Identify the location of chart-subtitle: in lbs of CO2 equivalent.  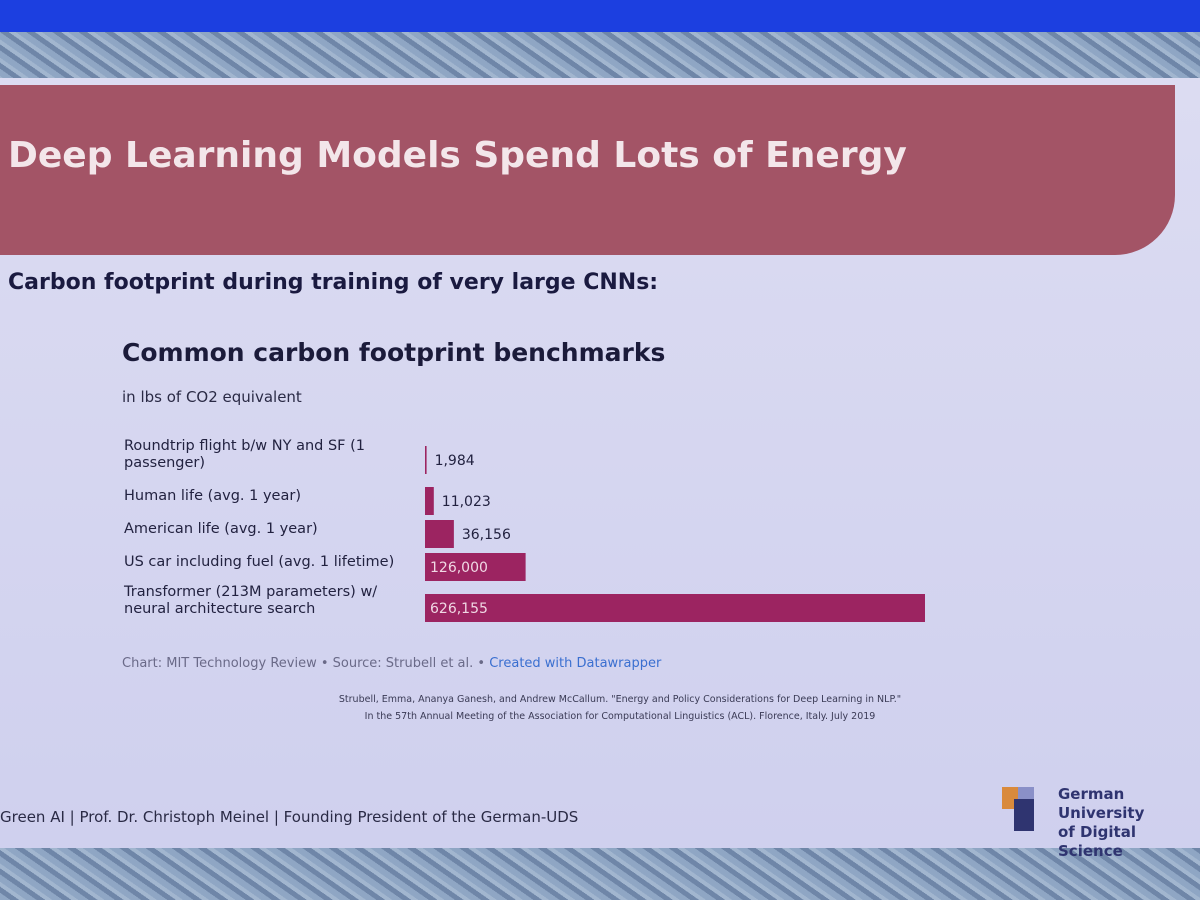
(212, 397).